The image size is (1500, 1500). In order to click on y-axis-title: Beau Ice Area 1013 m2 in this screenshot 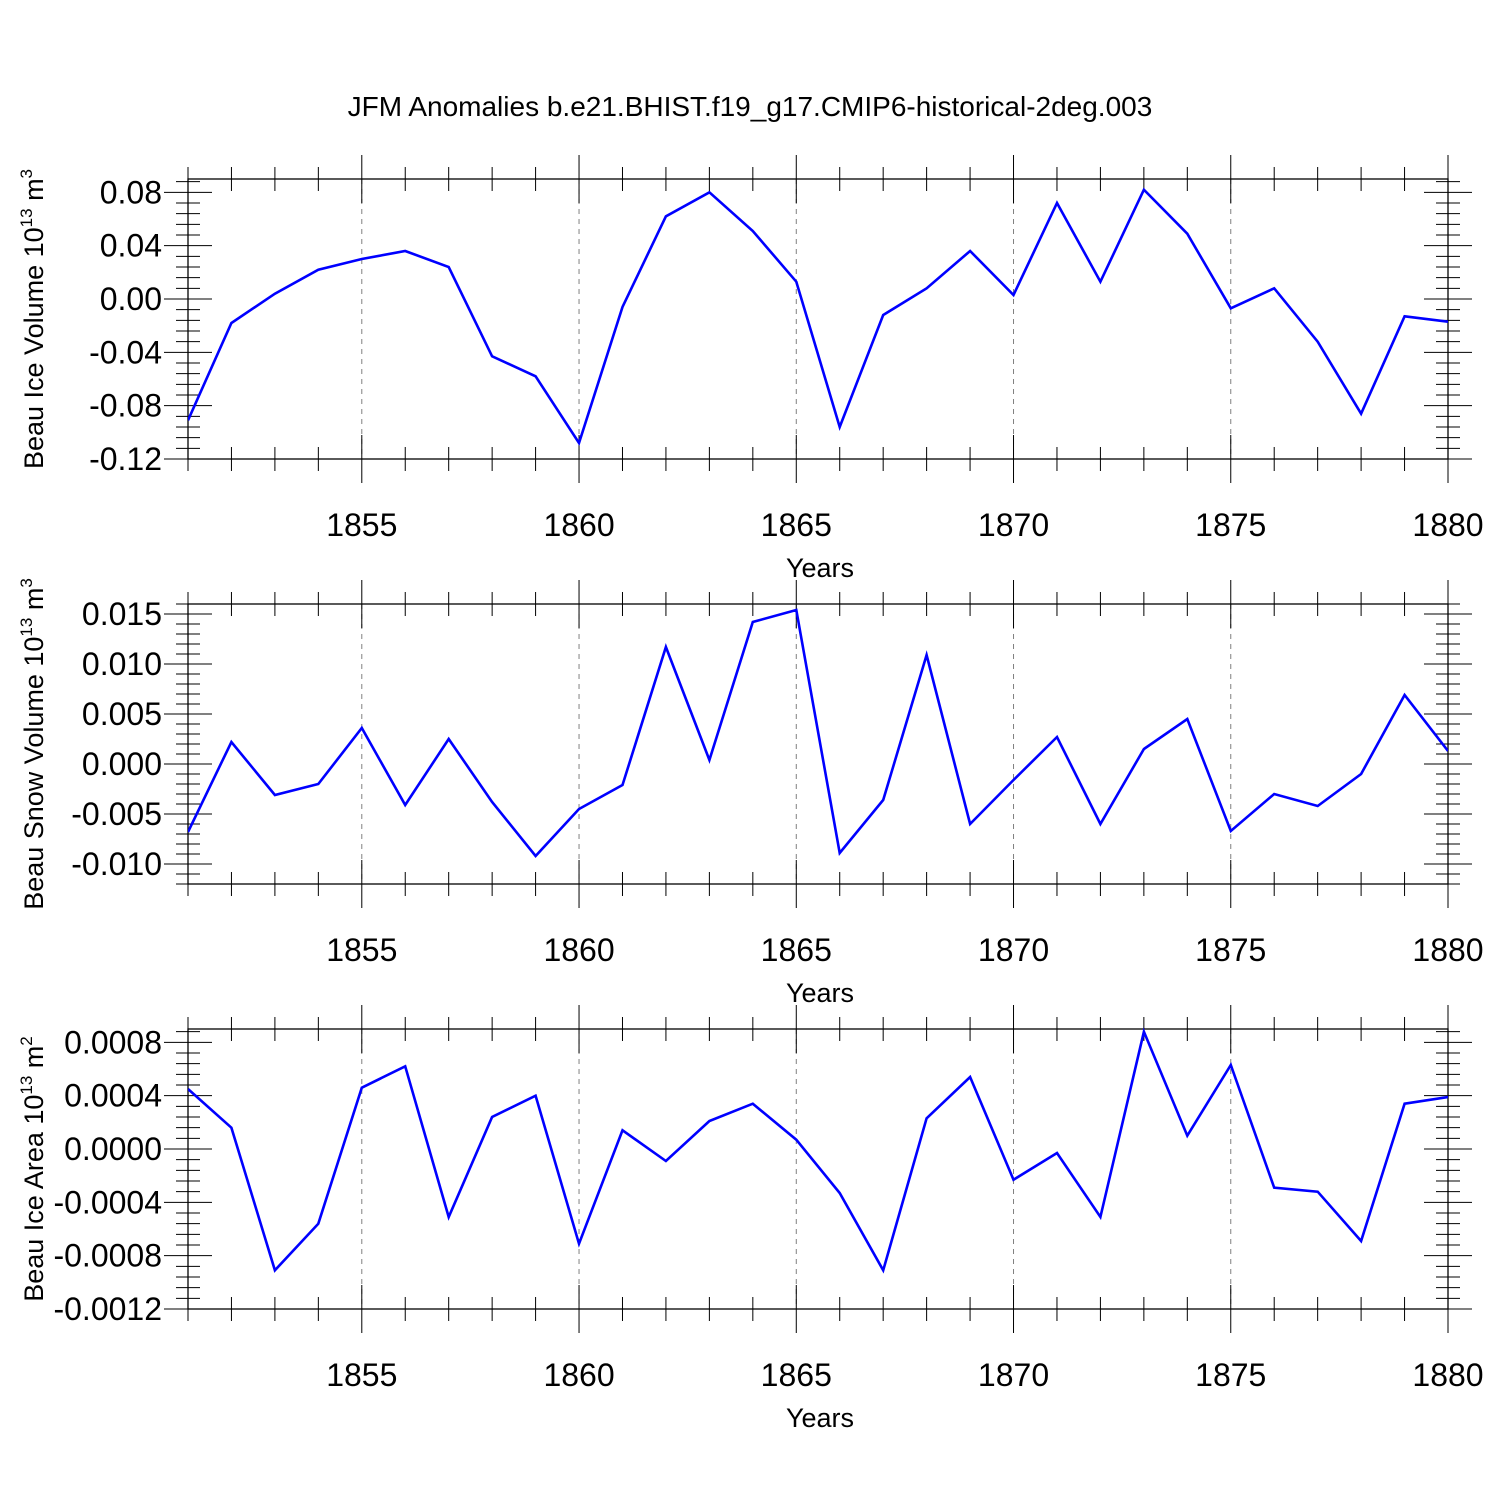, I will do `click(33, 1169)`.